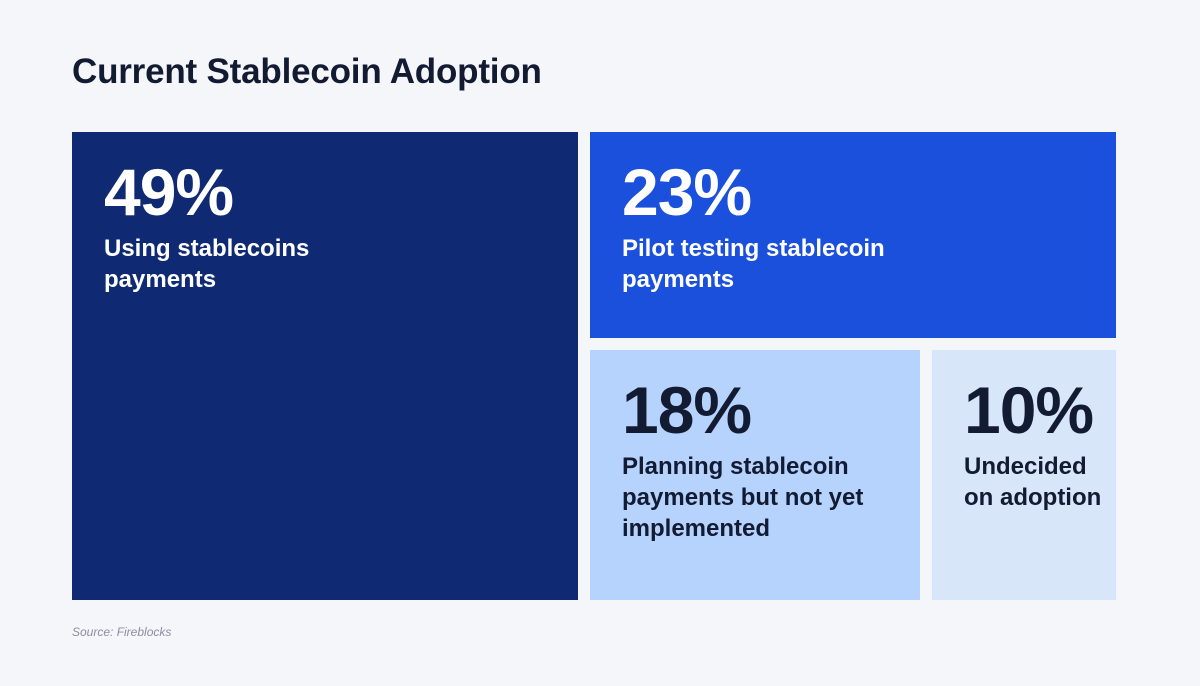  What do you see at coordinates (753, 264) in the screenshot?
I see `tile-label: Pilot testing stablecoin payments` at bounding box center [753, 264].